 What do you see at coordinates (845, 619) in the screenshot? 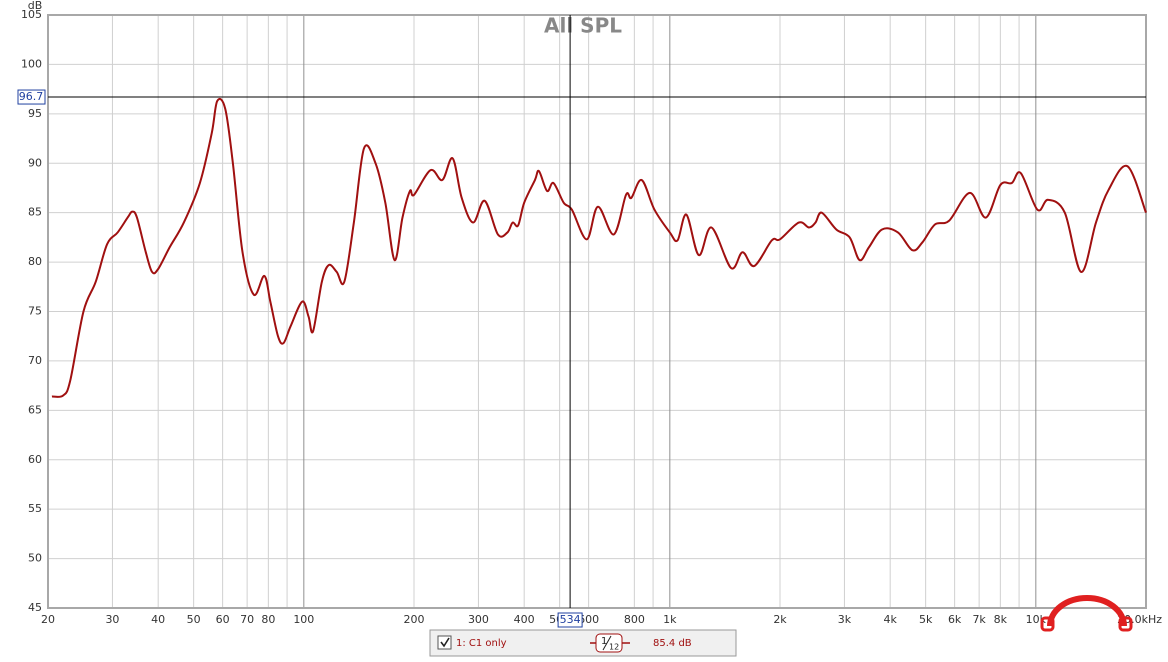
I see `x-tick-label: 3k` at bounding box center [845, 619].